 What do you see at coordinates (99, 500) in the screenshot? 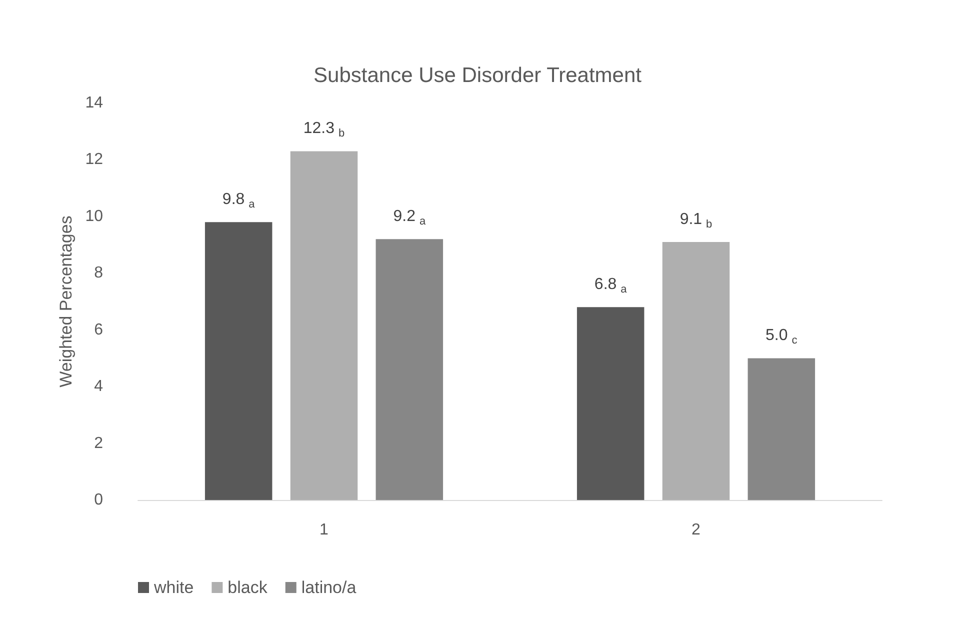
I see `y-tick-label: 0` at bounding box center [99, 500].